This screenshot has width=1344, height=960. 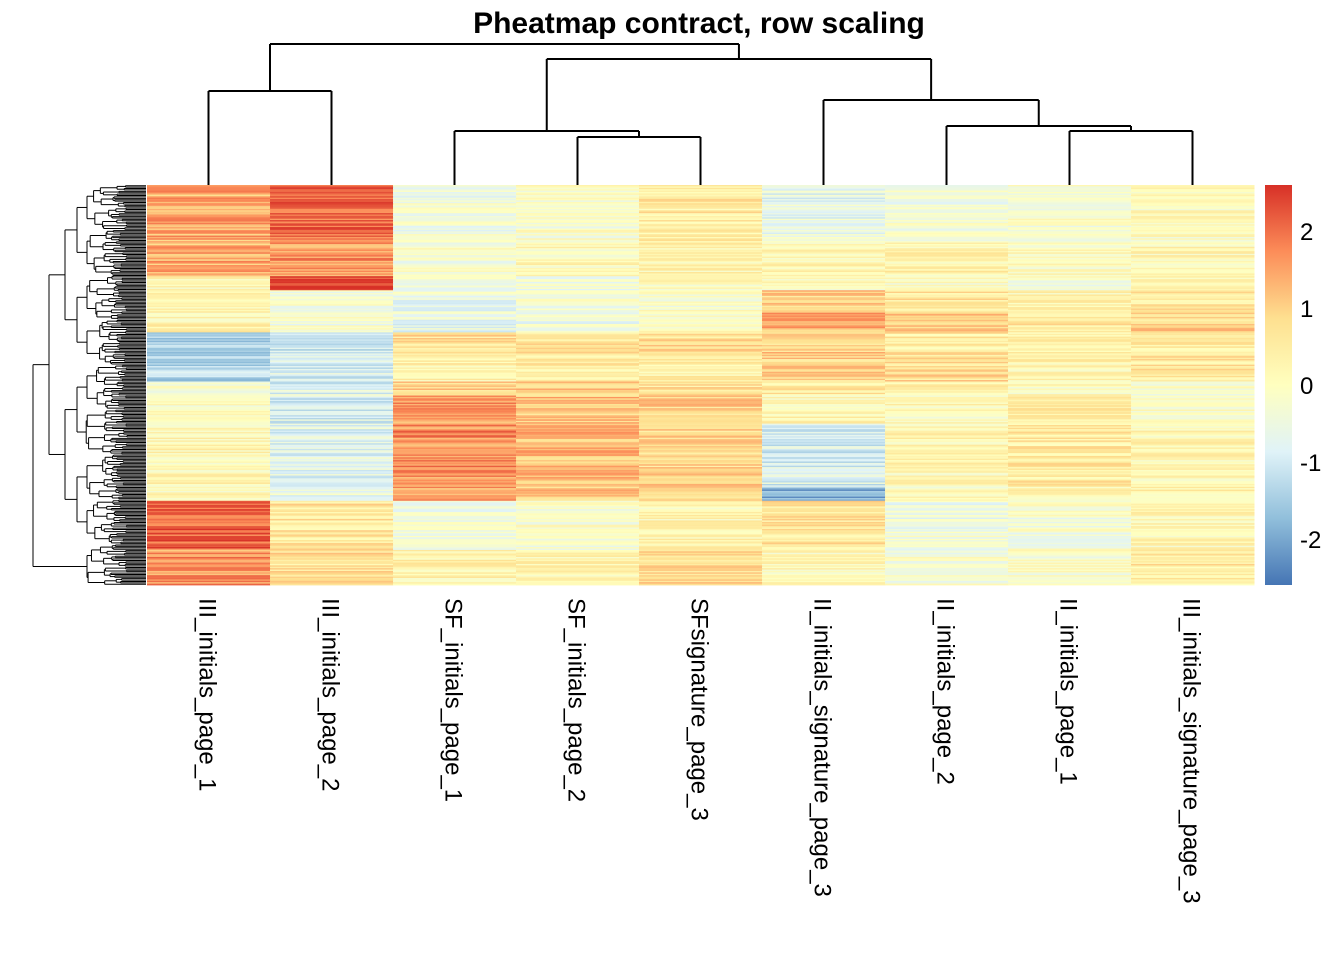 What do you see at coordinates (1278, 385) in the screenshot?
I see `legend-color-bar` at bounding box center [1278, 385].